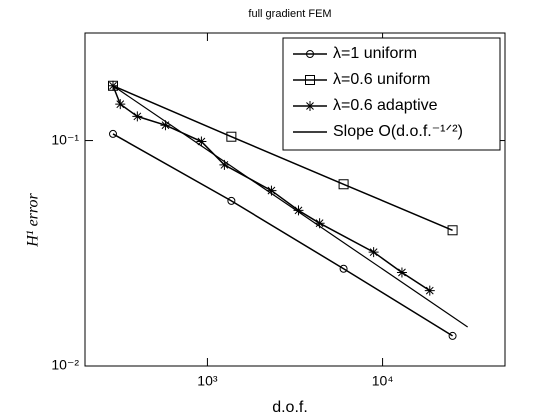 The image size is (560, 420). Describe the element at coordinates (385, 105) in the screenshot. I see `legend-label: λ=0.6 adaptive` at that location.